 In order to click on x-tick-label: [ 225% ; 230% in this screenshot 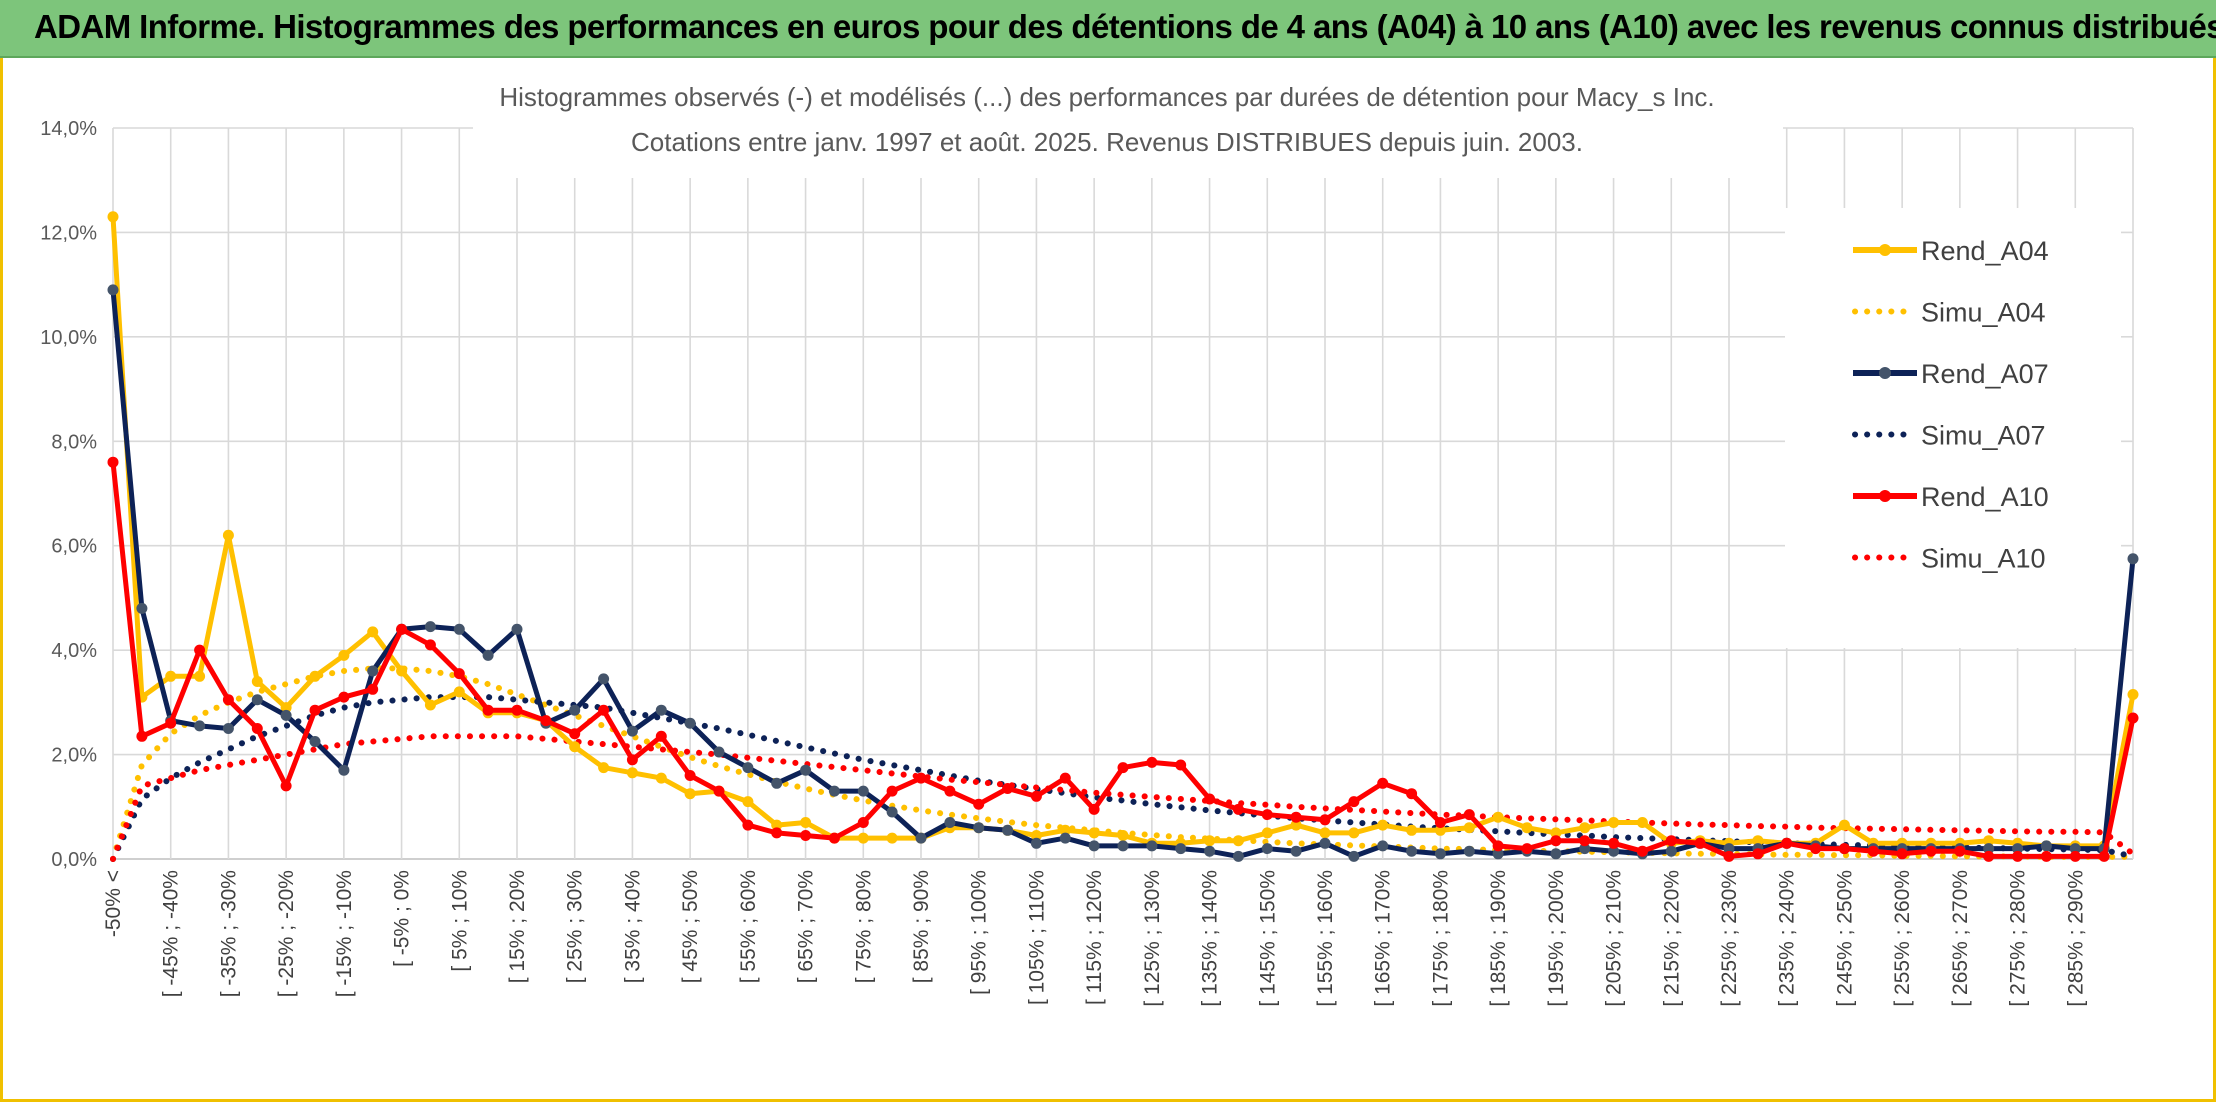, I will do `click(1729, 938)`.